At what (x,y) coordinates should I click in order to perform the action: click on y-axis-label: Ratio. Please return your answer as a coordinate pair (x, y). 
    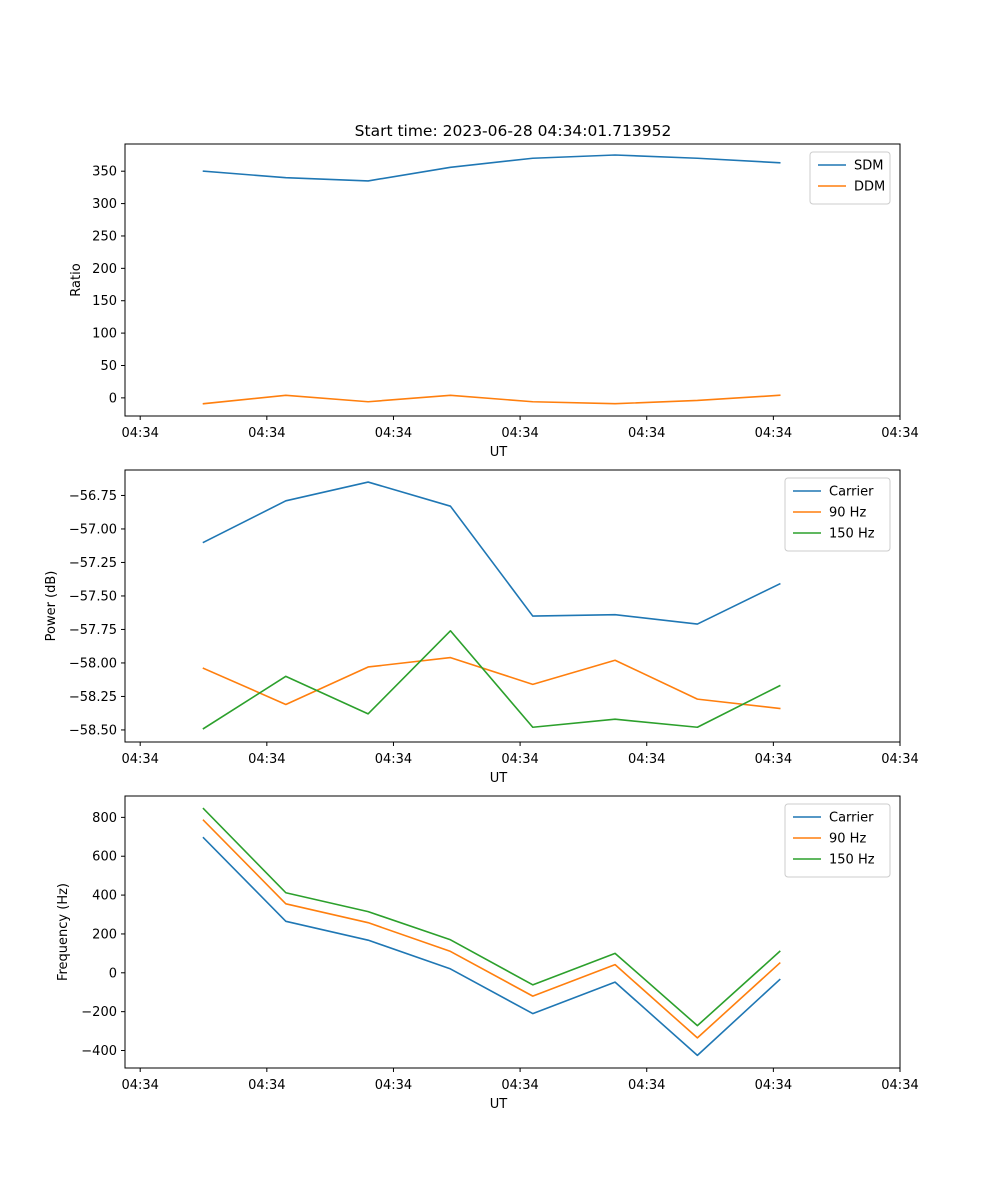
    Looking at the image, I should click on (76, 279).